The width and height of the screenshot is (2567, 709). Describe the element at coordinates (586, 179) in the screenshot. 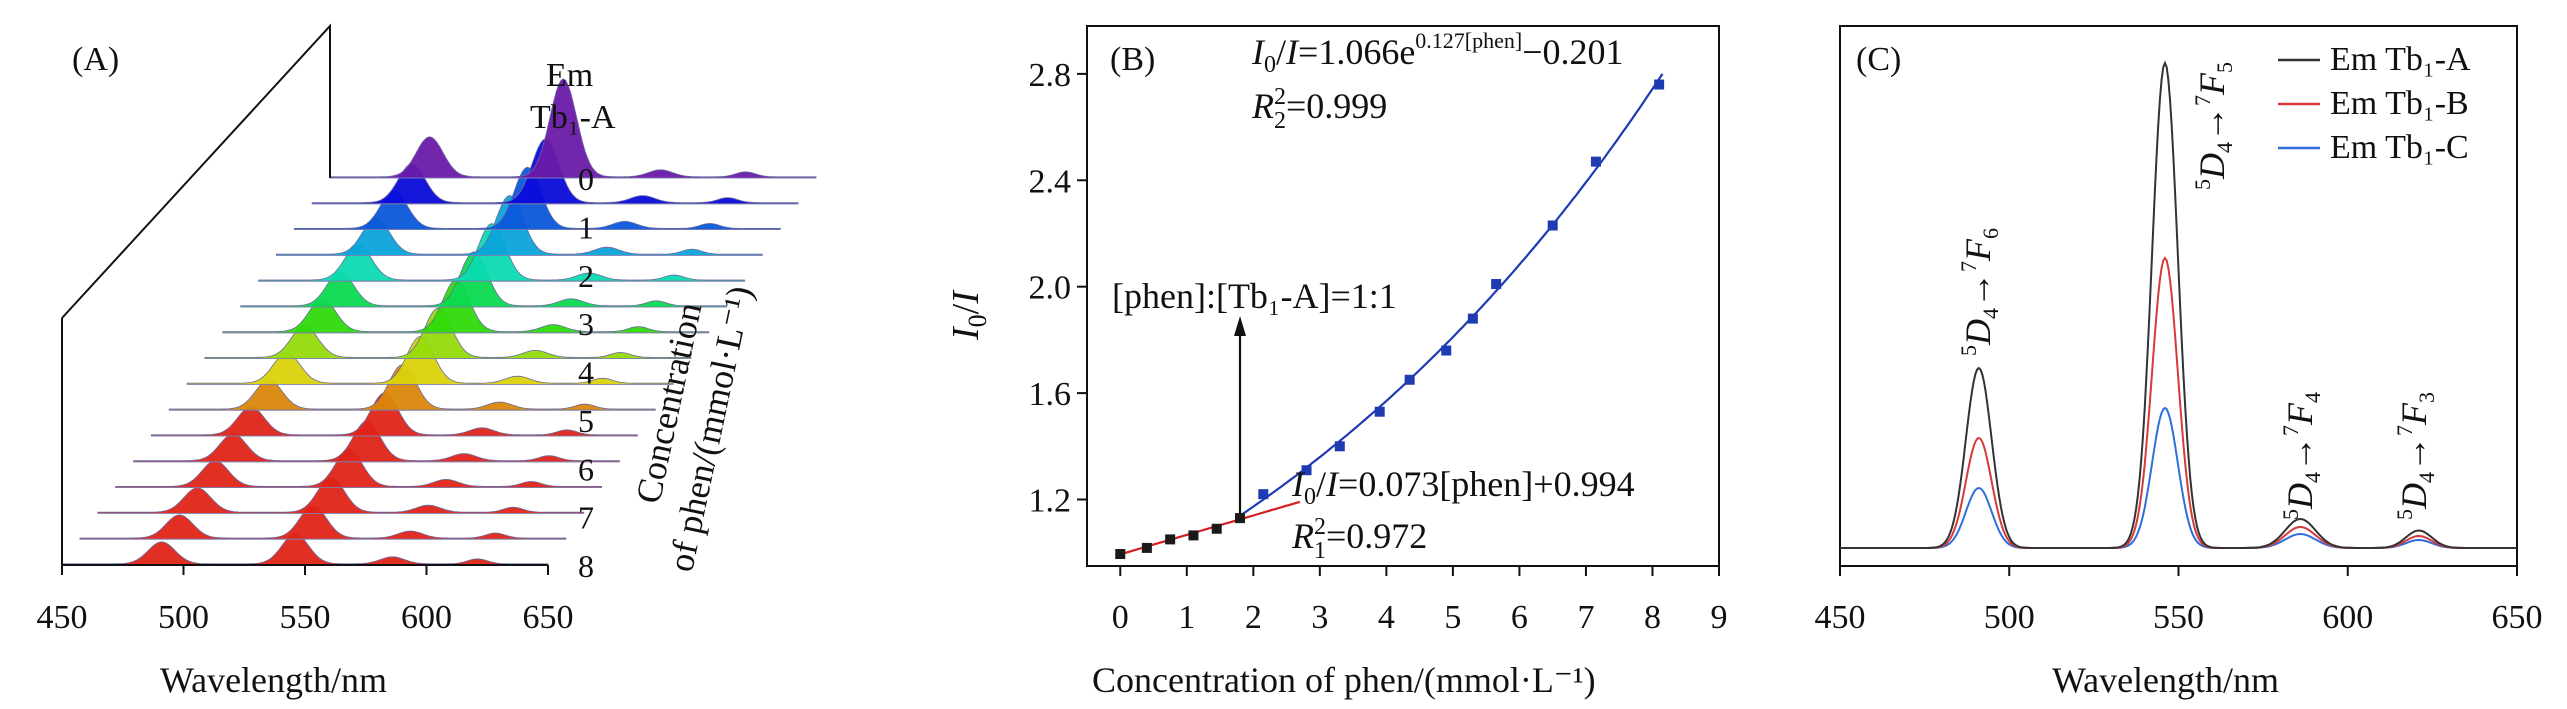

I see `panel-a-depth-tick-label: 0` at that location.